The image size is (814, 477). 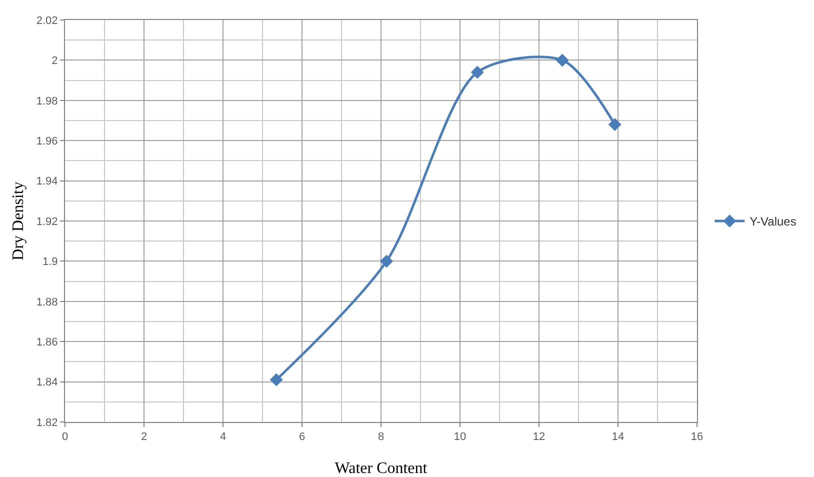 What do you see at coordinates (618, 437) in the screenshot?
I see `x-tick-label: 14` at bounding box center [618, 437].